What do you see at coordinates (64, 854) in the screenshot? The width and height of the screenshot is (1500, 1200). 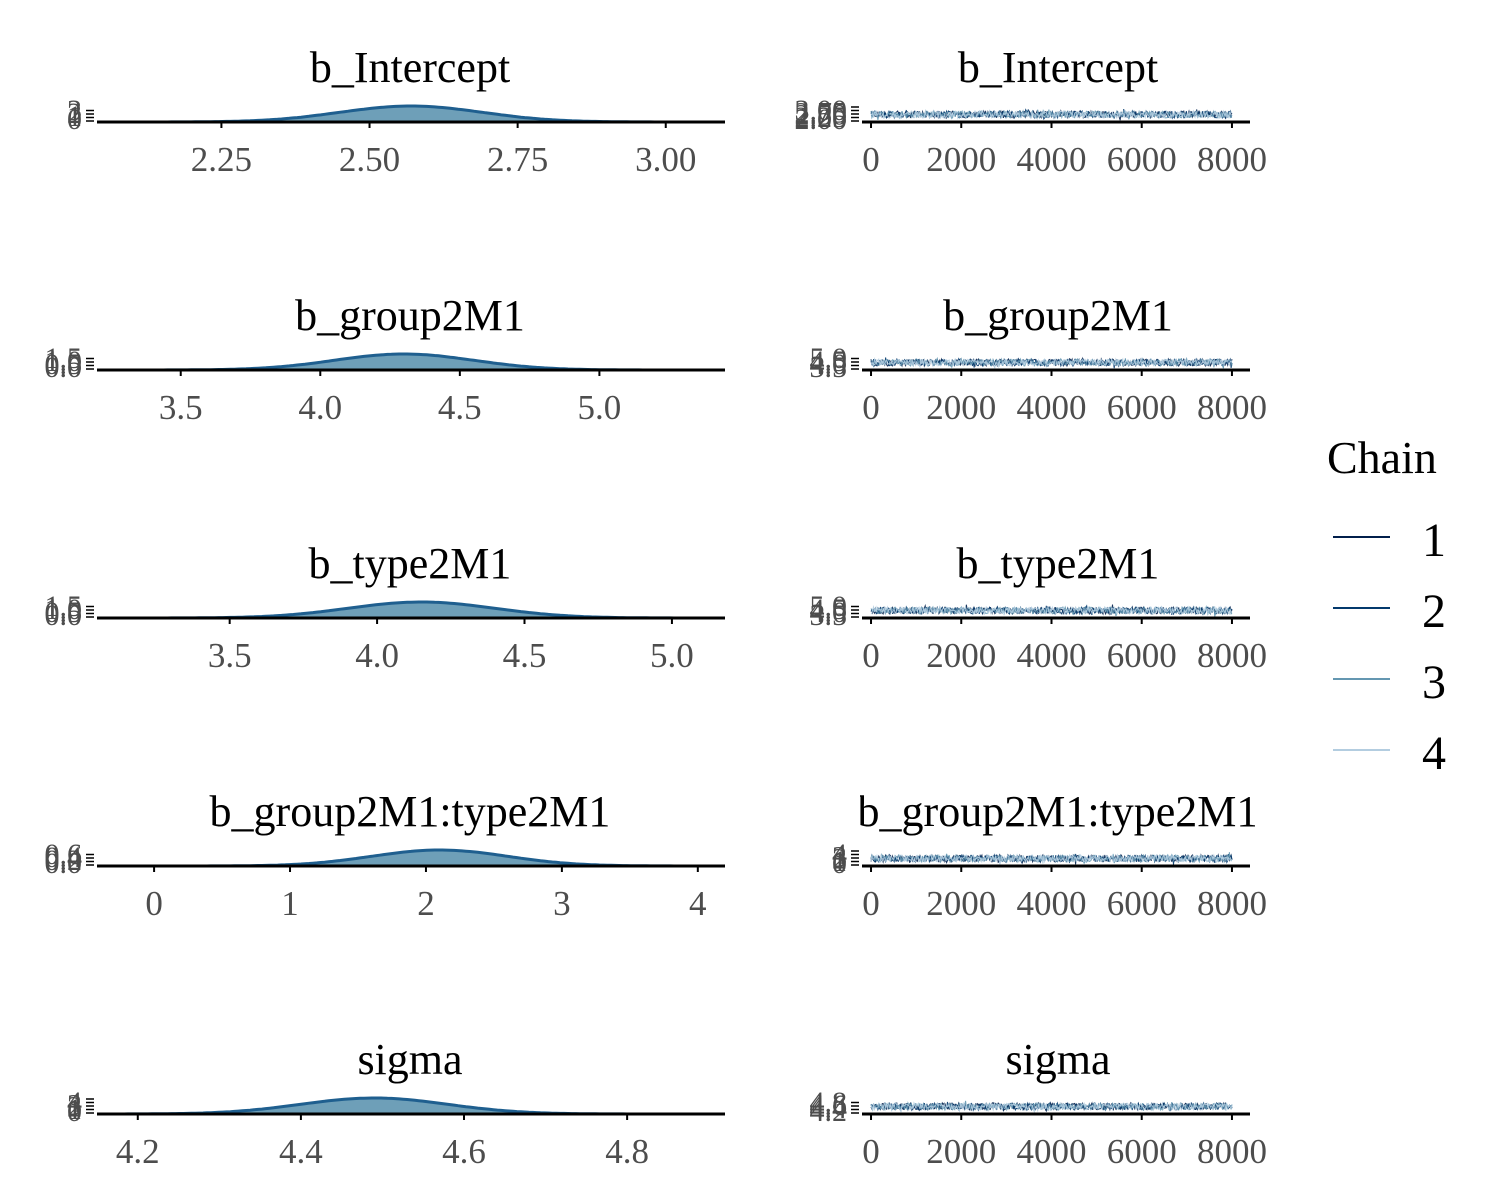 I see `y-tick-label: 0.6` at bounding box center [64, 854].